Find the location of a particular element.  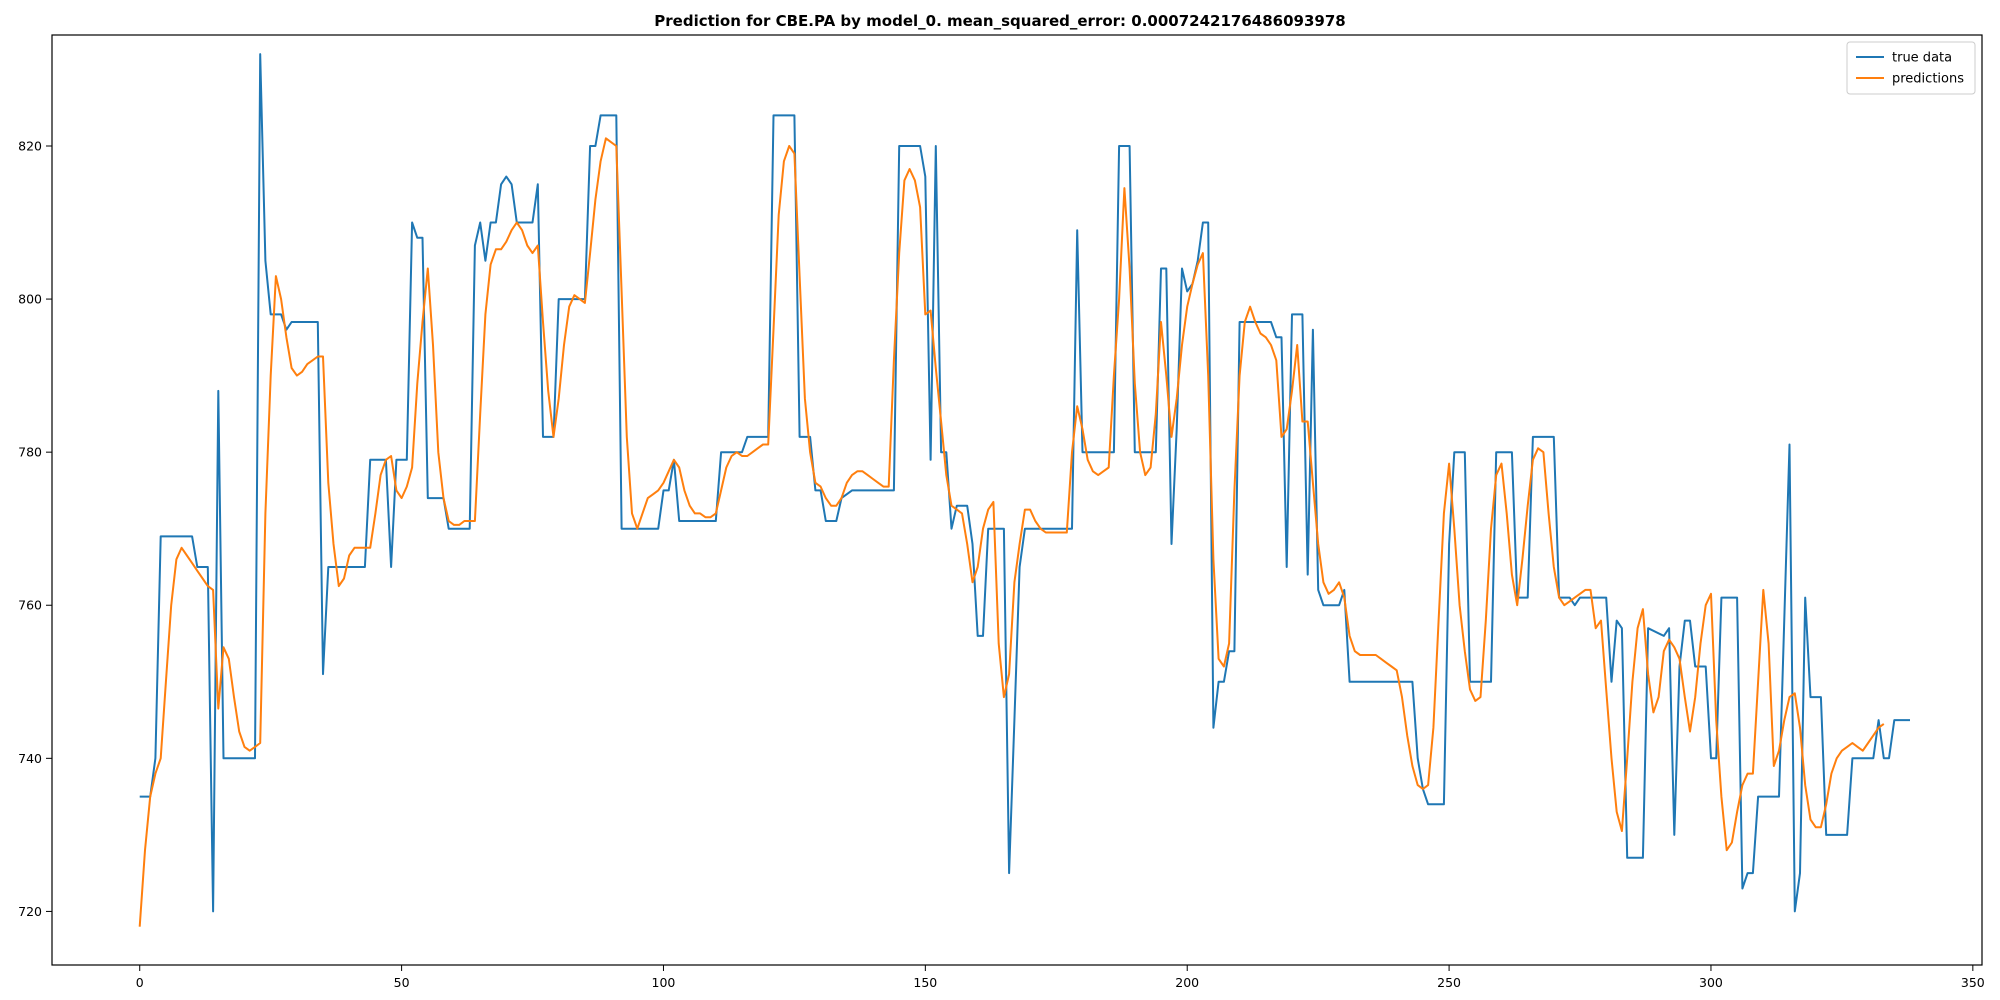

y-tick-label: 720 is located at coordinates (30, 911).